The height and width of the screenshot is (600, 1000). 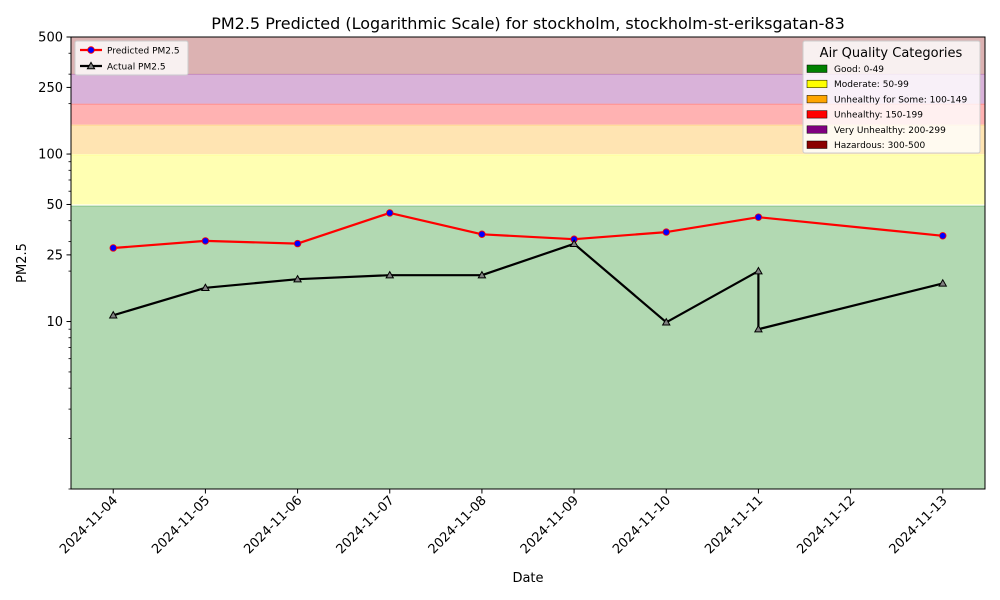 What do you see at coordinates (879, 146) in the screenshot?
I see `band-legend-label-5: Hazardous: 300-500` at bounding box center [879, 146].